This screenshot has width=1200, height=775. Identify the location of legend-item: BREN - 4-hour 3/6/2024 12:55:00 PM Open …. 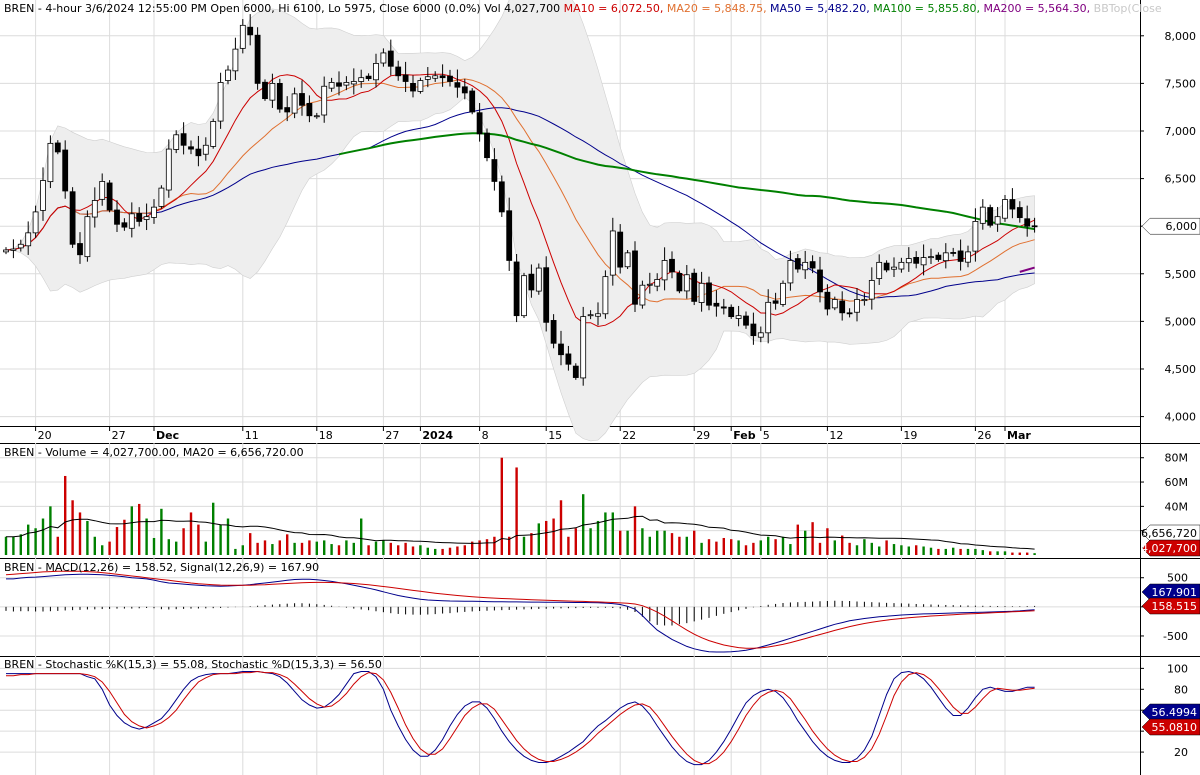
(282, 8).